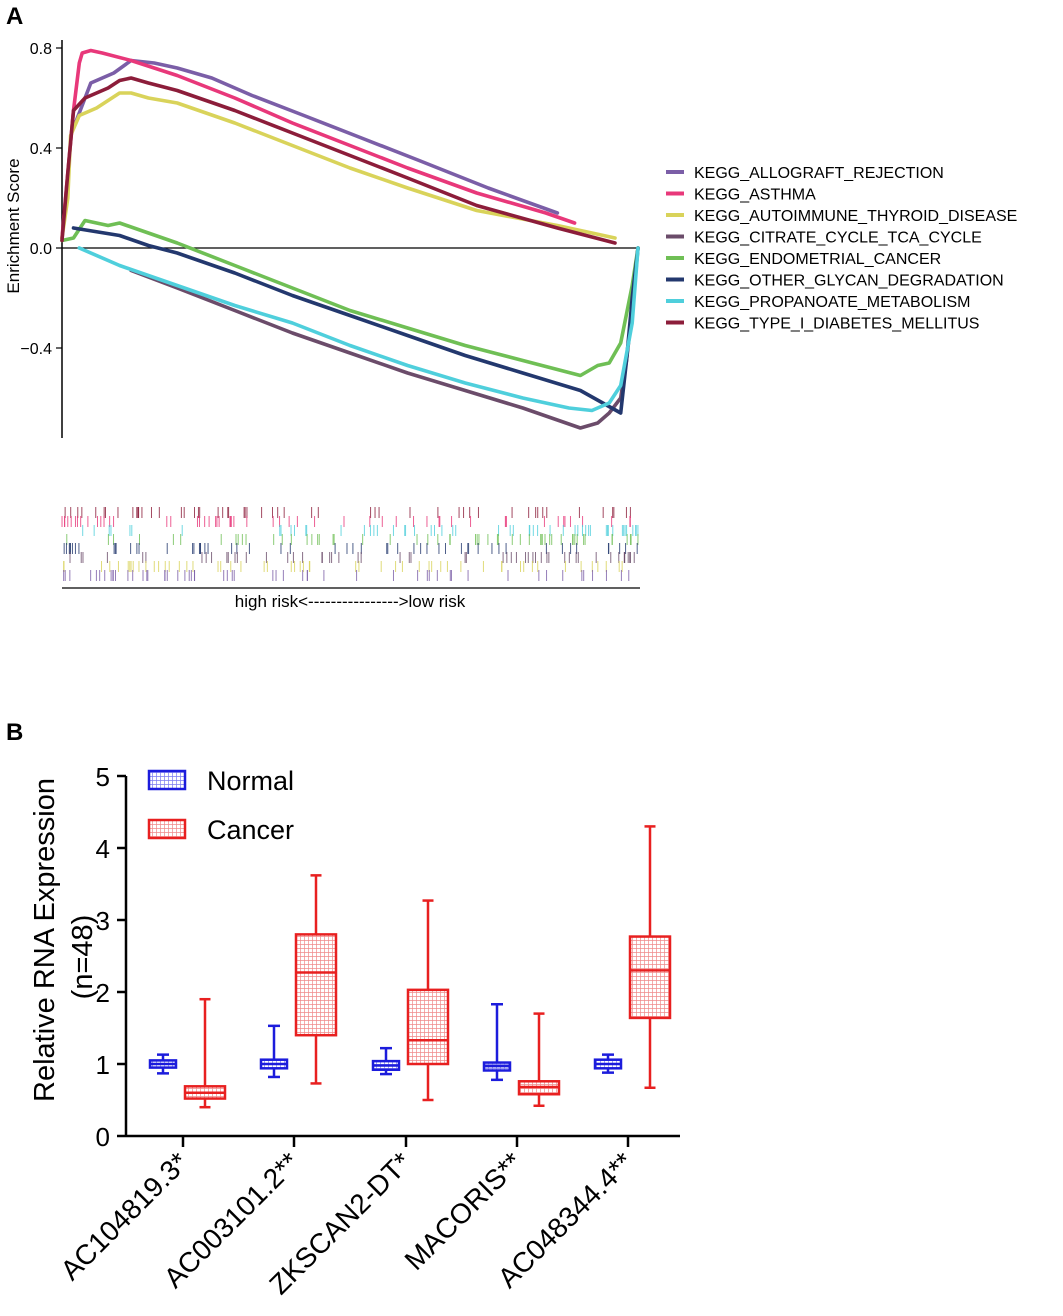 This screenshot has width=1063, height=1316. I want to click on panel-b-letter: B, so click(14, 732).